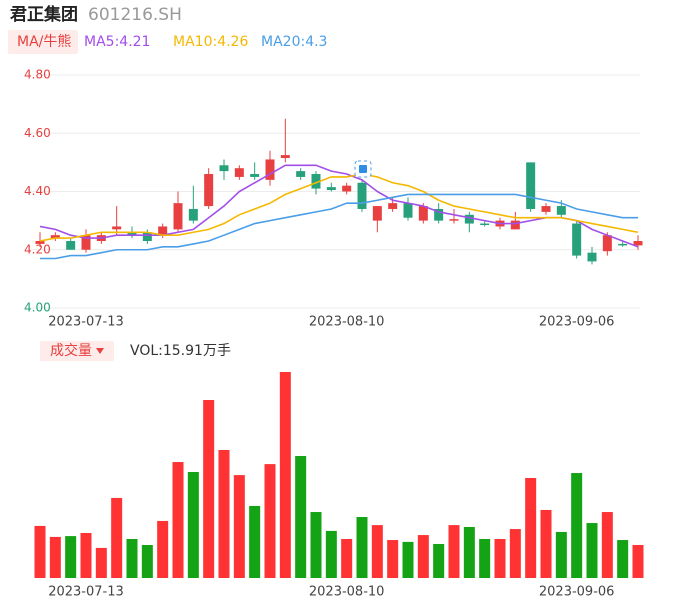 The image size is (686, 606). I want to click on y-tick-label: 4.60, so click(37, 133).